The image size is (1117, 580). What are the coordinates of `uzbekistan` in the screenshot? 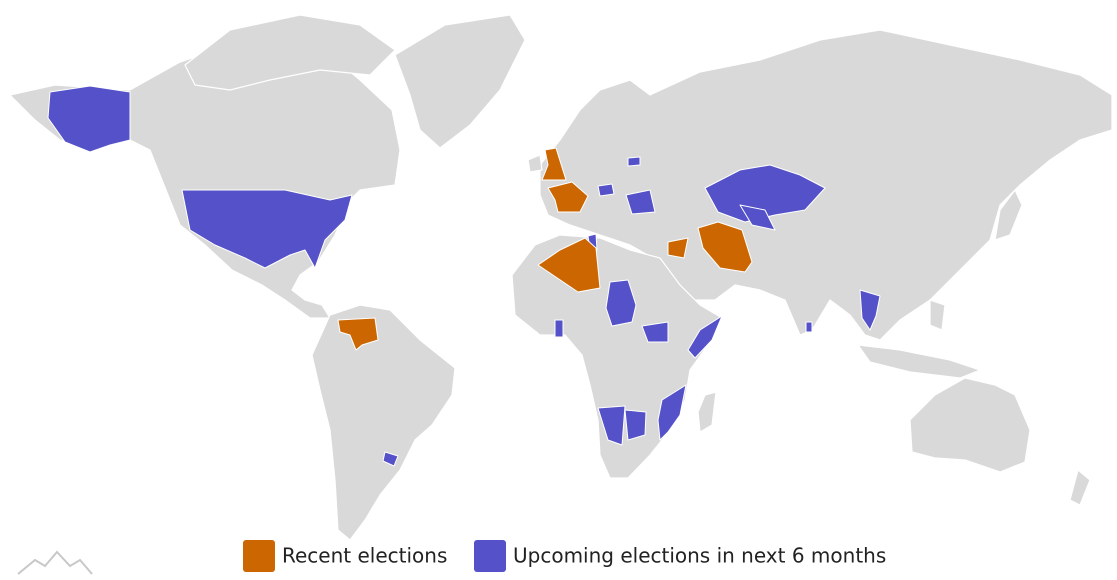 It's located at (757, 217).